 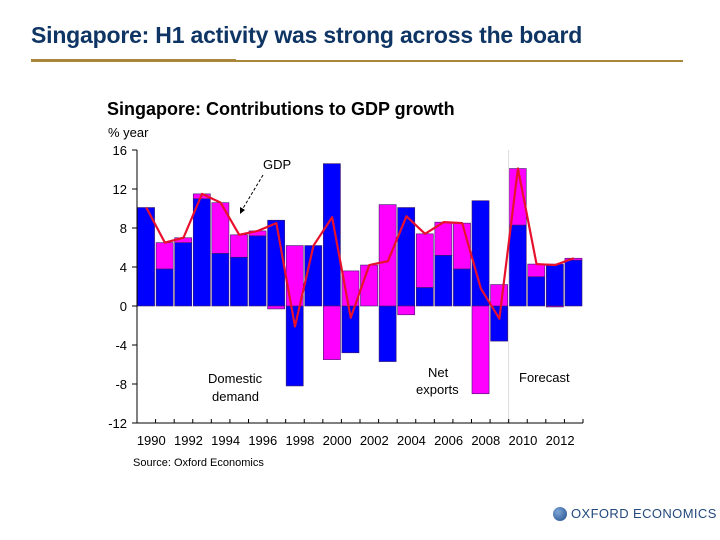 I want to click on x-tick-label: 2012, so click(x=560, y=440).